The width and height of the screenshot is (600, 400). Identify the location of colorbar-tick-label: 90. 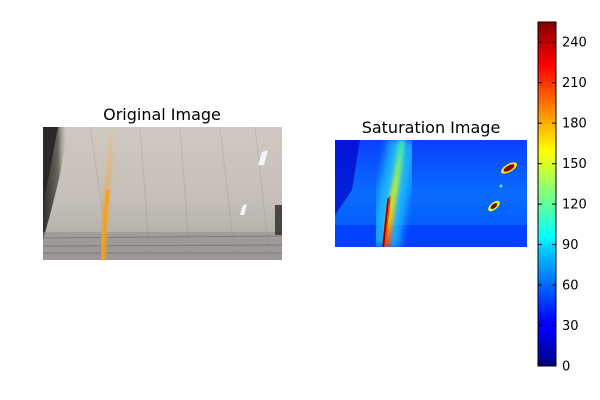
(570, 245).